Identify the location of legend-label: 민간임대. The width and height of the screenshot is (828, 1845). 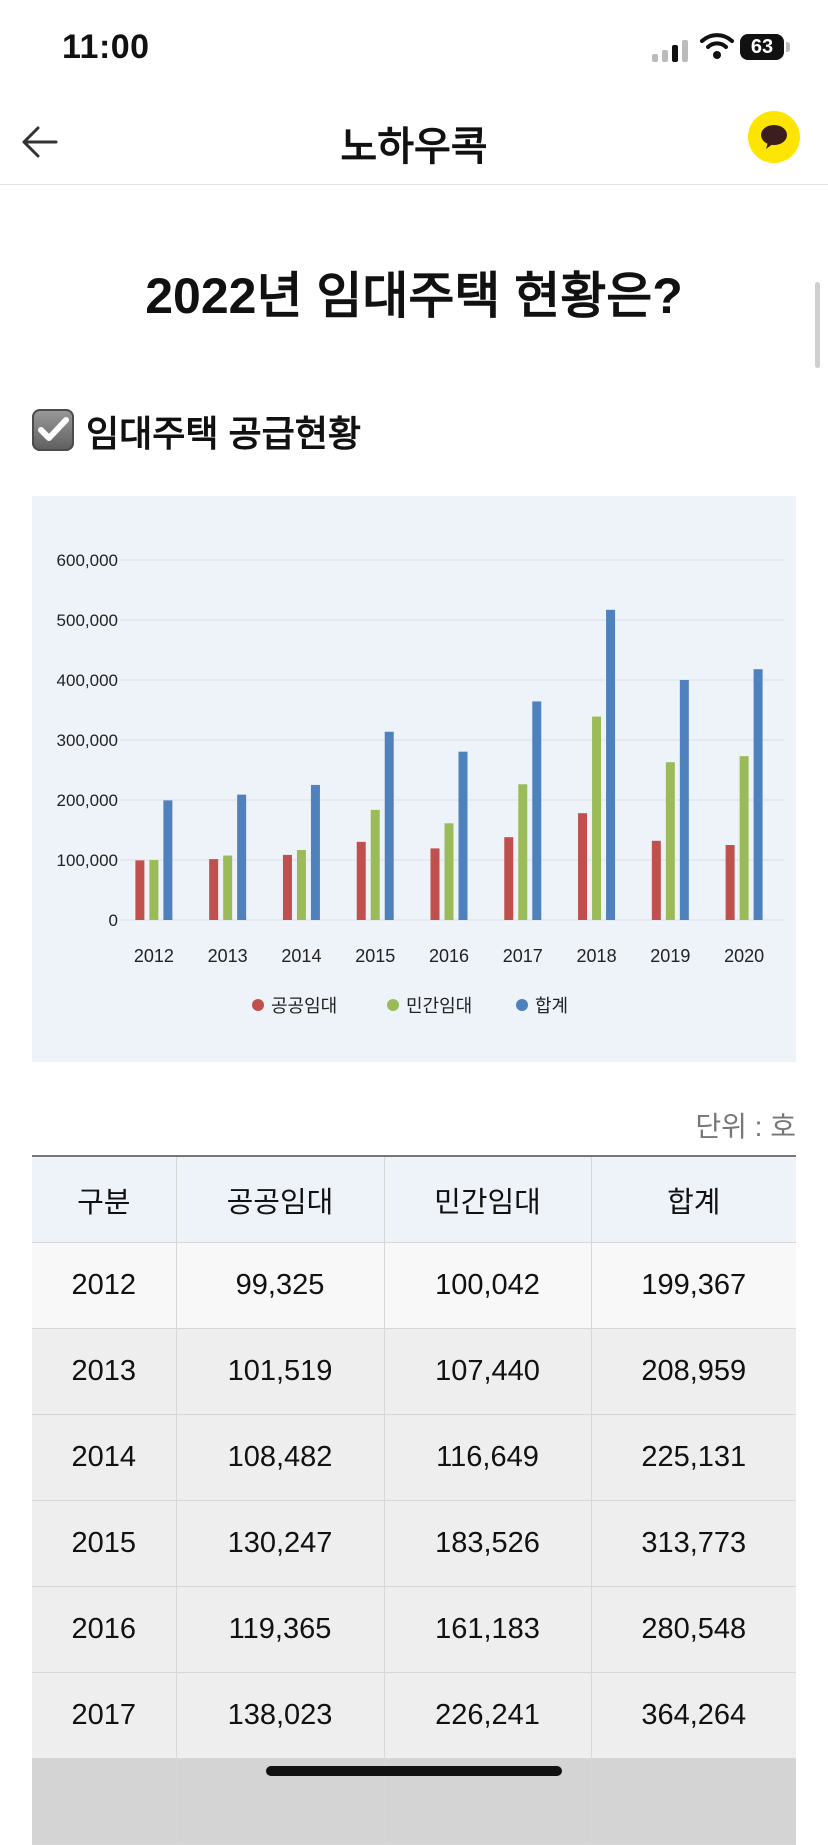
(439, 1006).